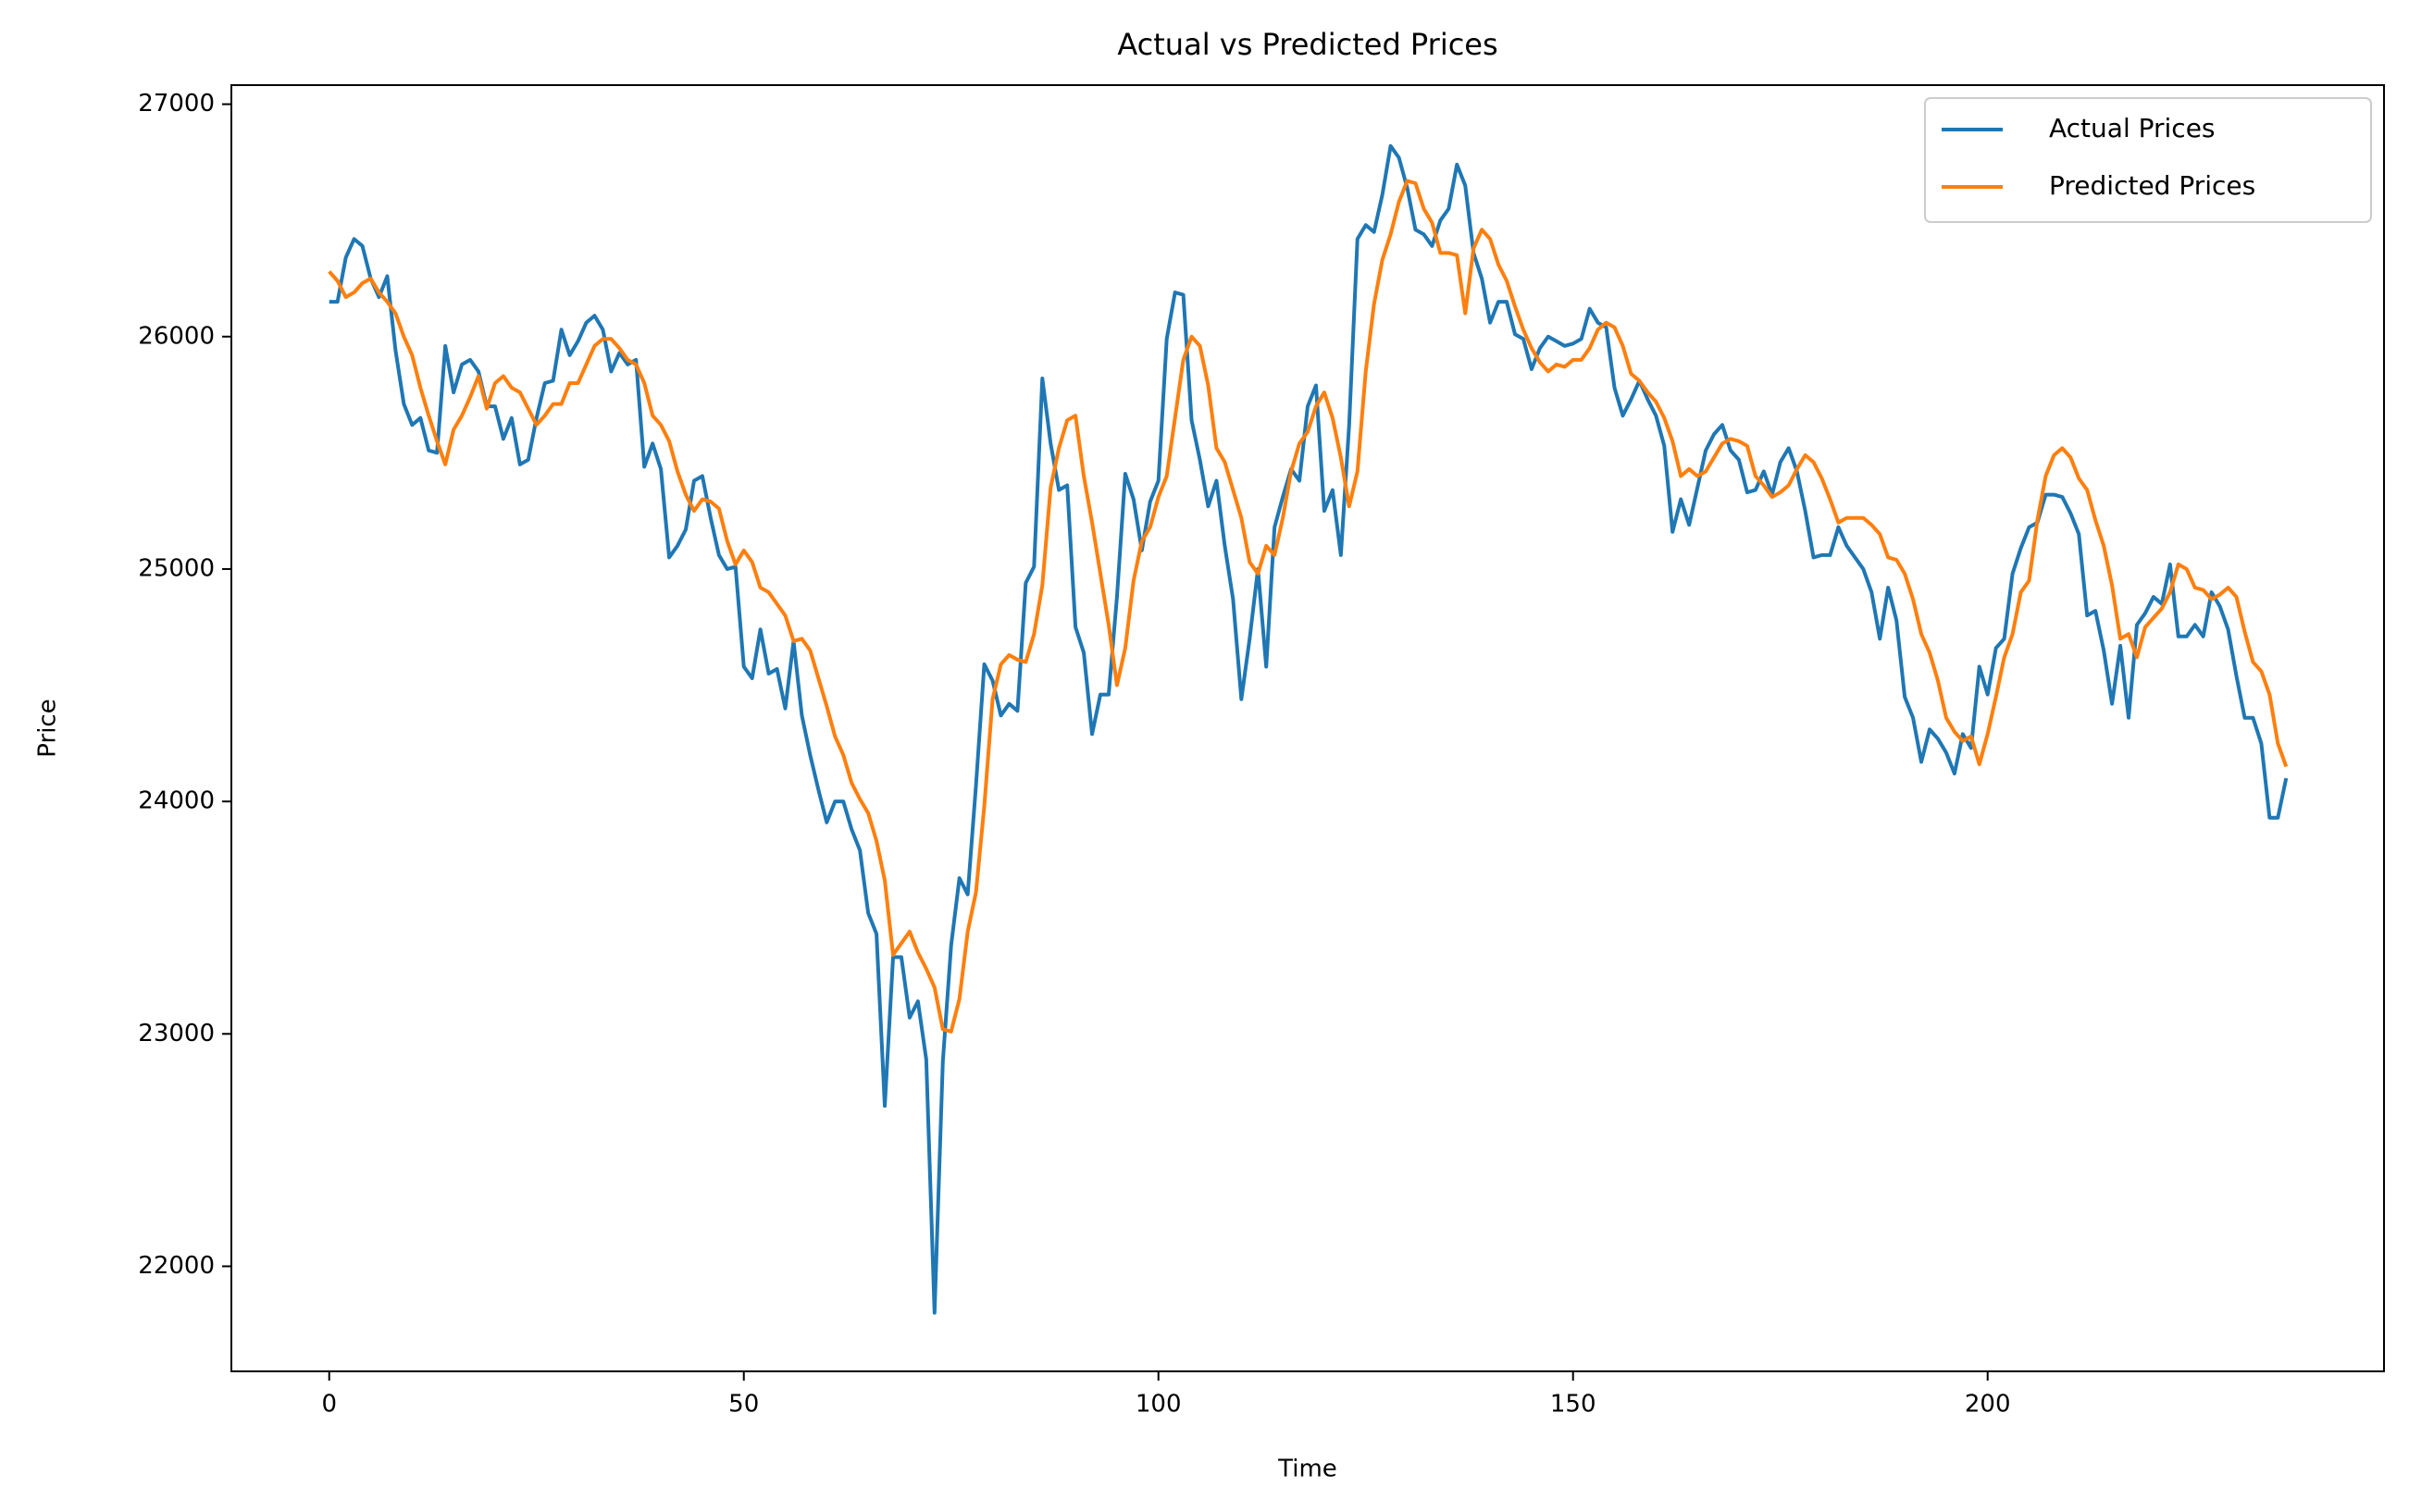  I want to click on legend-label: Actual Prices, so click(2132, 128).